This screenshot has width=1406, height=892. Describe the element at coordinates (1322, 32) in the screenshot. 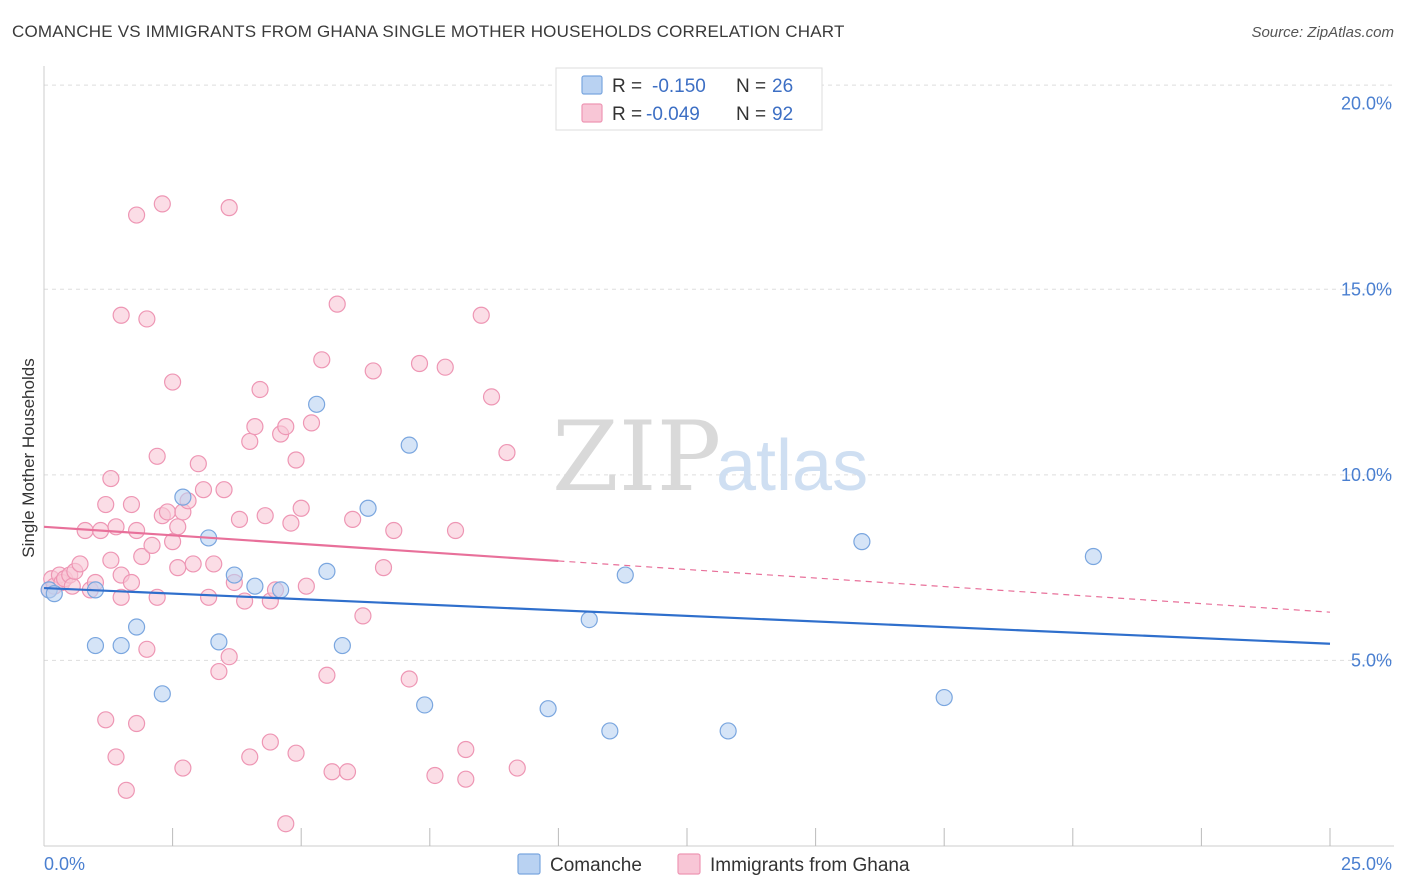

I see `source-label: Source: ZipAtlas.com` at that location.